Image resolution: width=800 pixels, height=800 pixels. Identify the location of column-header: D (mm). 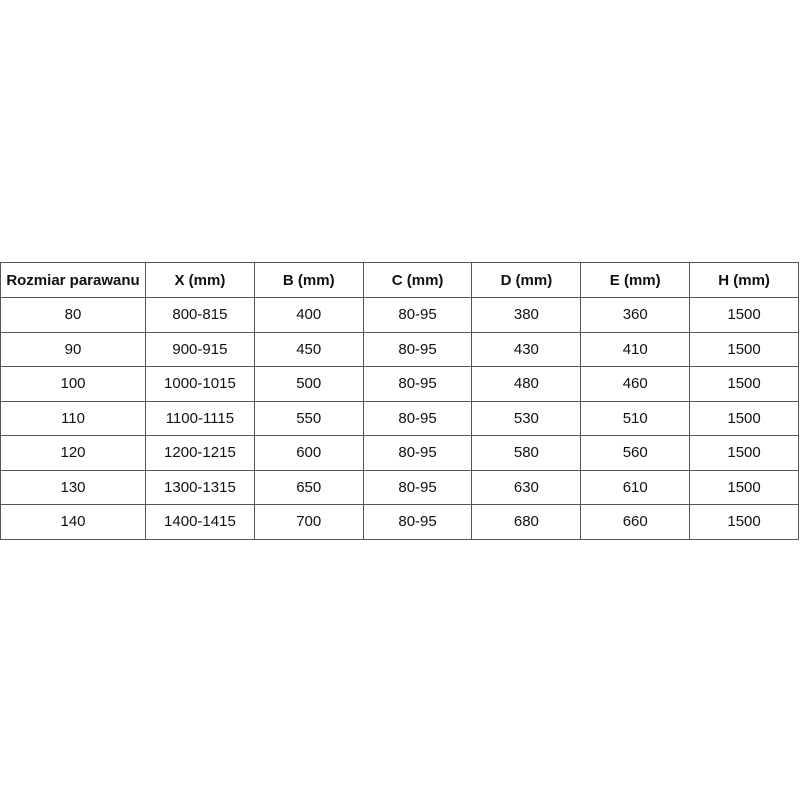
(526, 280).